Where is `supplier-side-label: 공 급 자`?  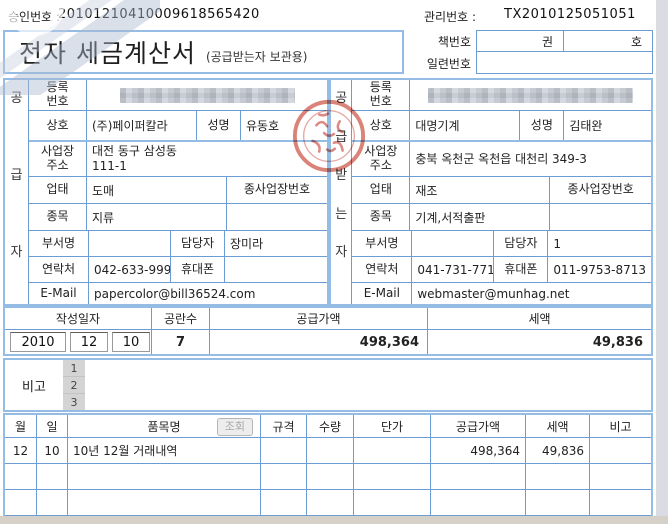 supplier-side-label: 공 급 자 is located at coordinates (17, 192).